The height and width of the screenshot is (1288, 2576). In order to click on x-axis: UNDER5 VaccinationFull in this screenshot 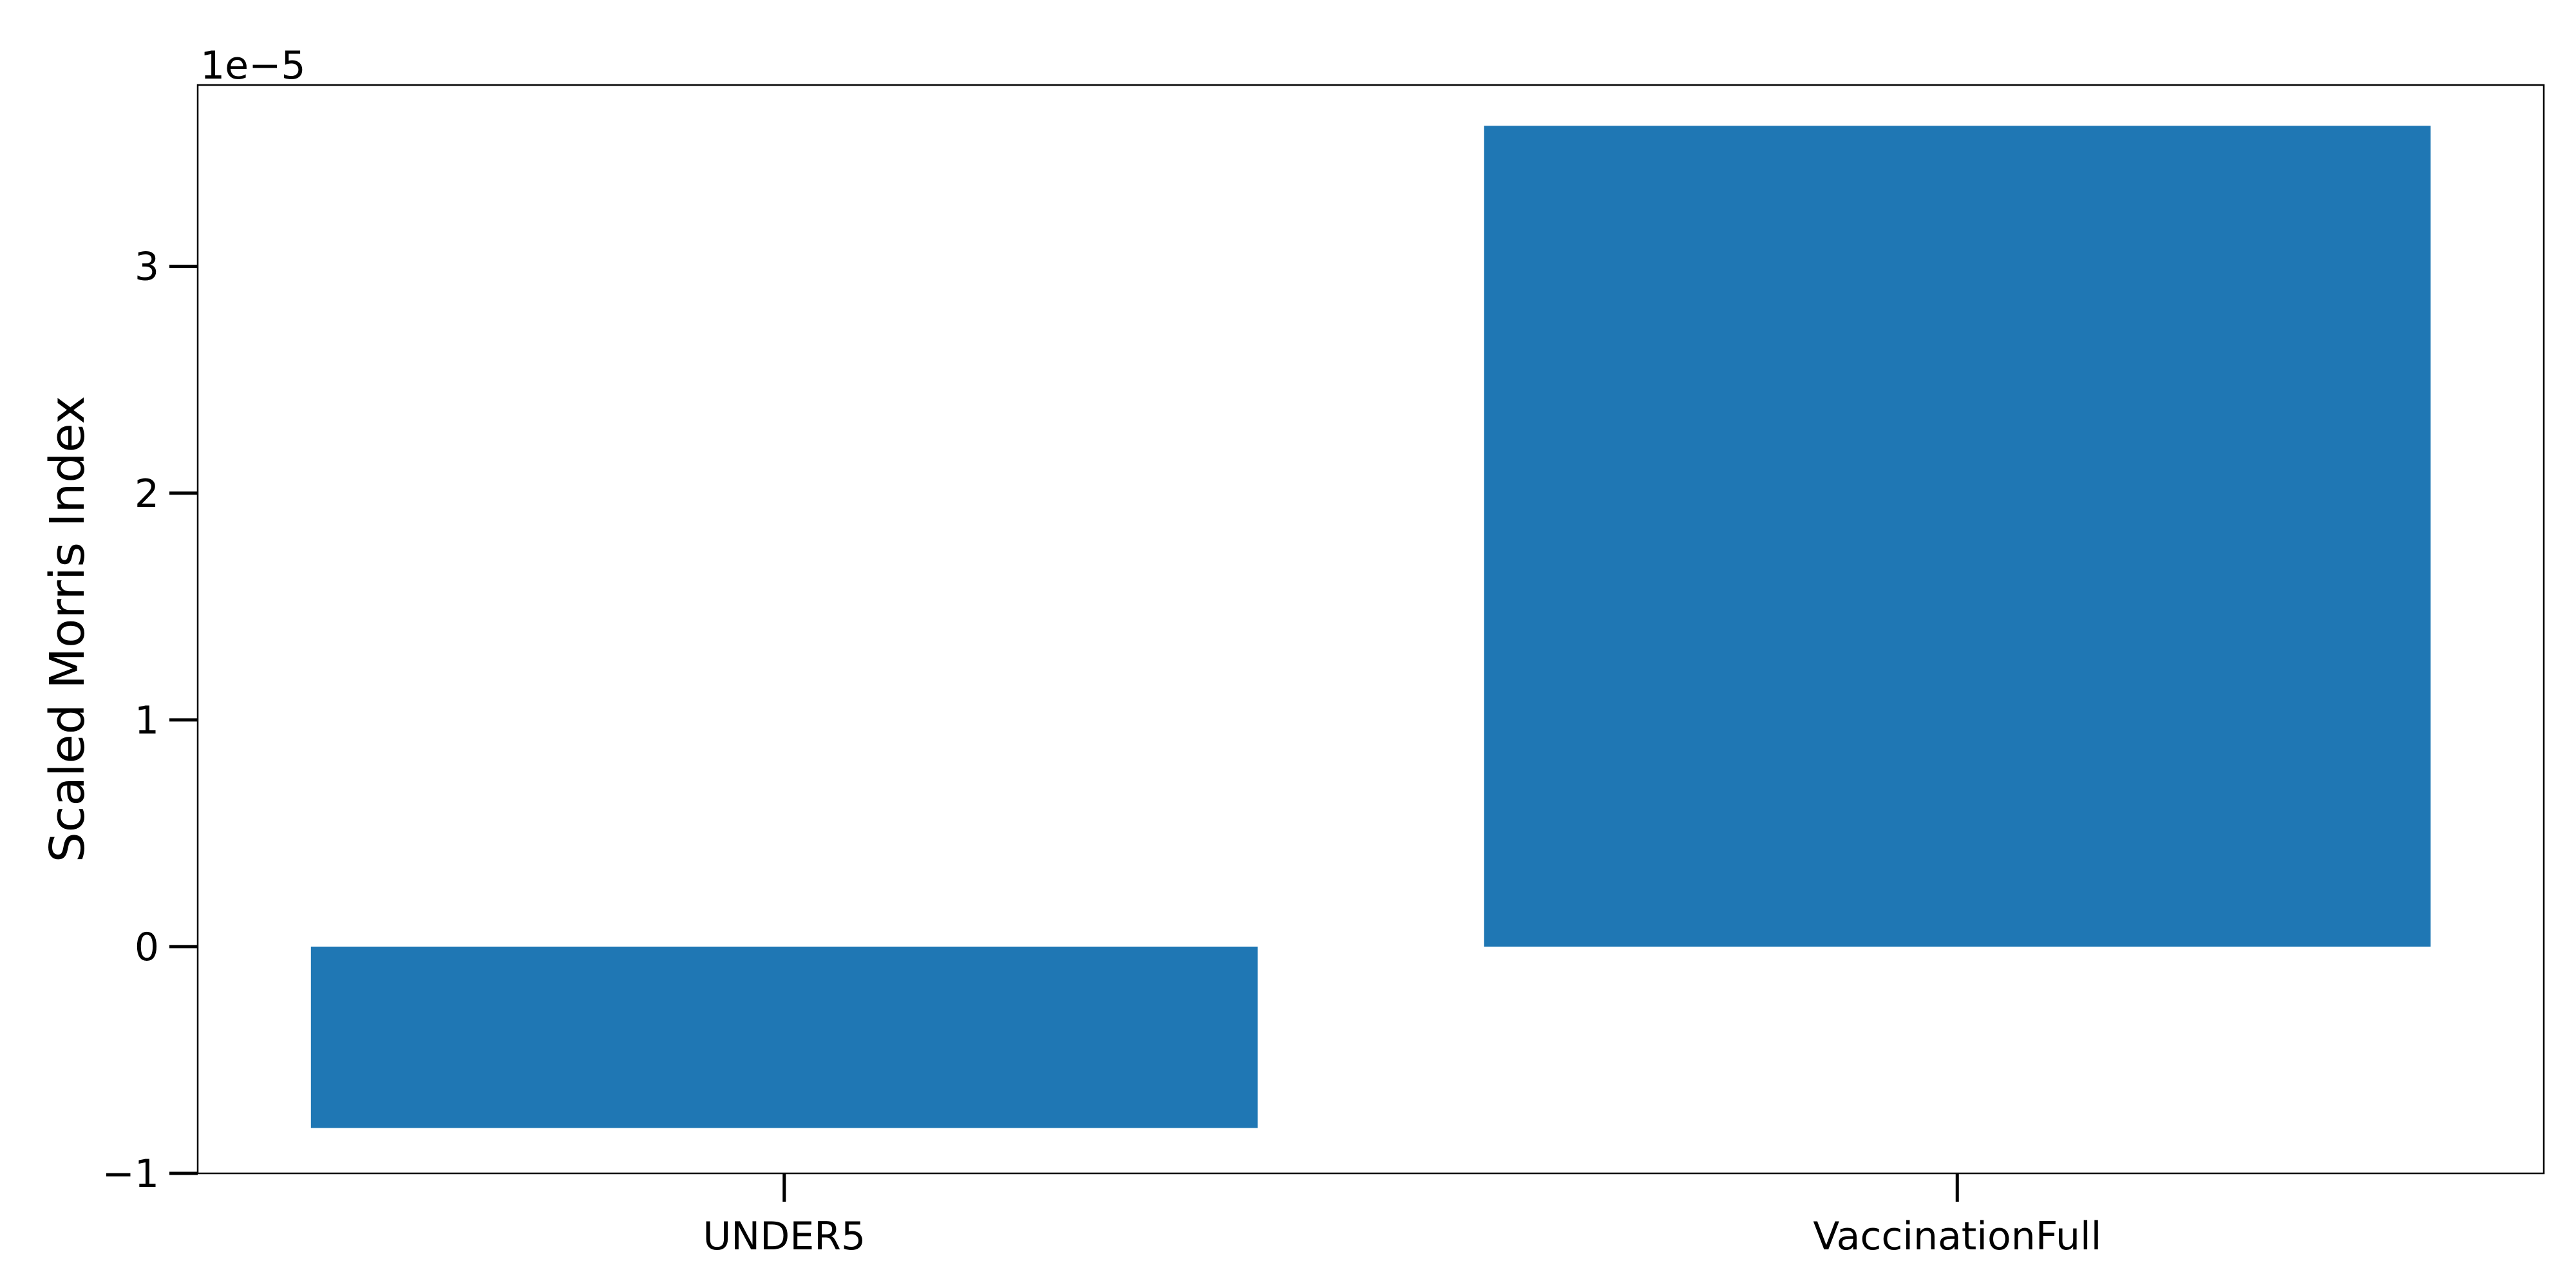, I will do `click(1402, 1216)`.